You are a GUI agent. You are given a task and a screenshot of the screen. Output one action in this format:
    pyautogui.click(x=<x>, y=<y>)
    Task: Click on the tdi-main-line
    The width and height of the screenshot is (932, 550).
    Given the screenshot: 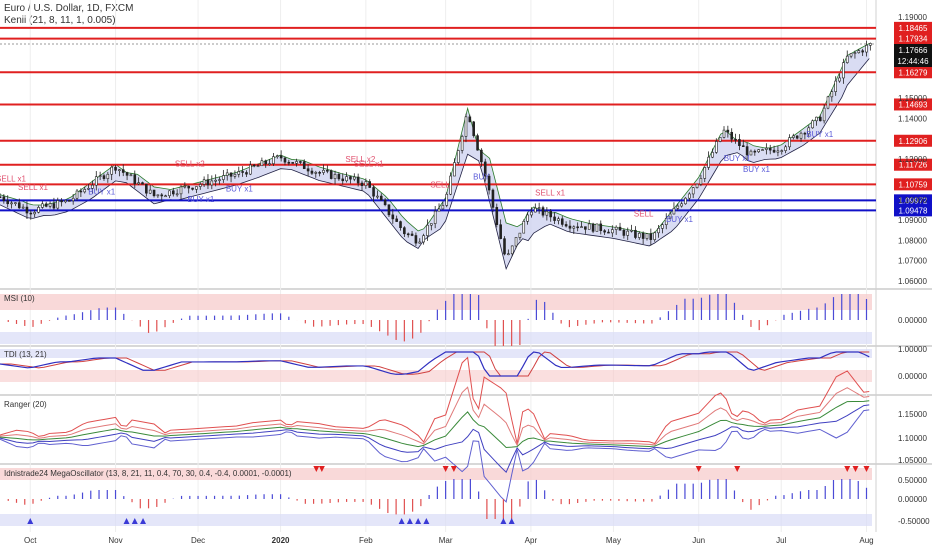 What is the action you would take?
    pyautogui.click(x=435, y=364)
    